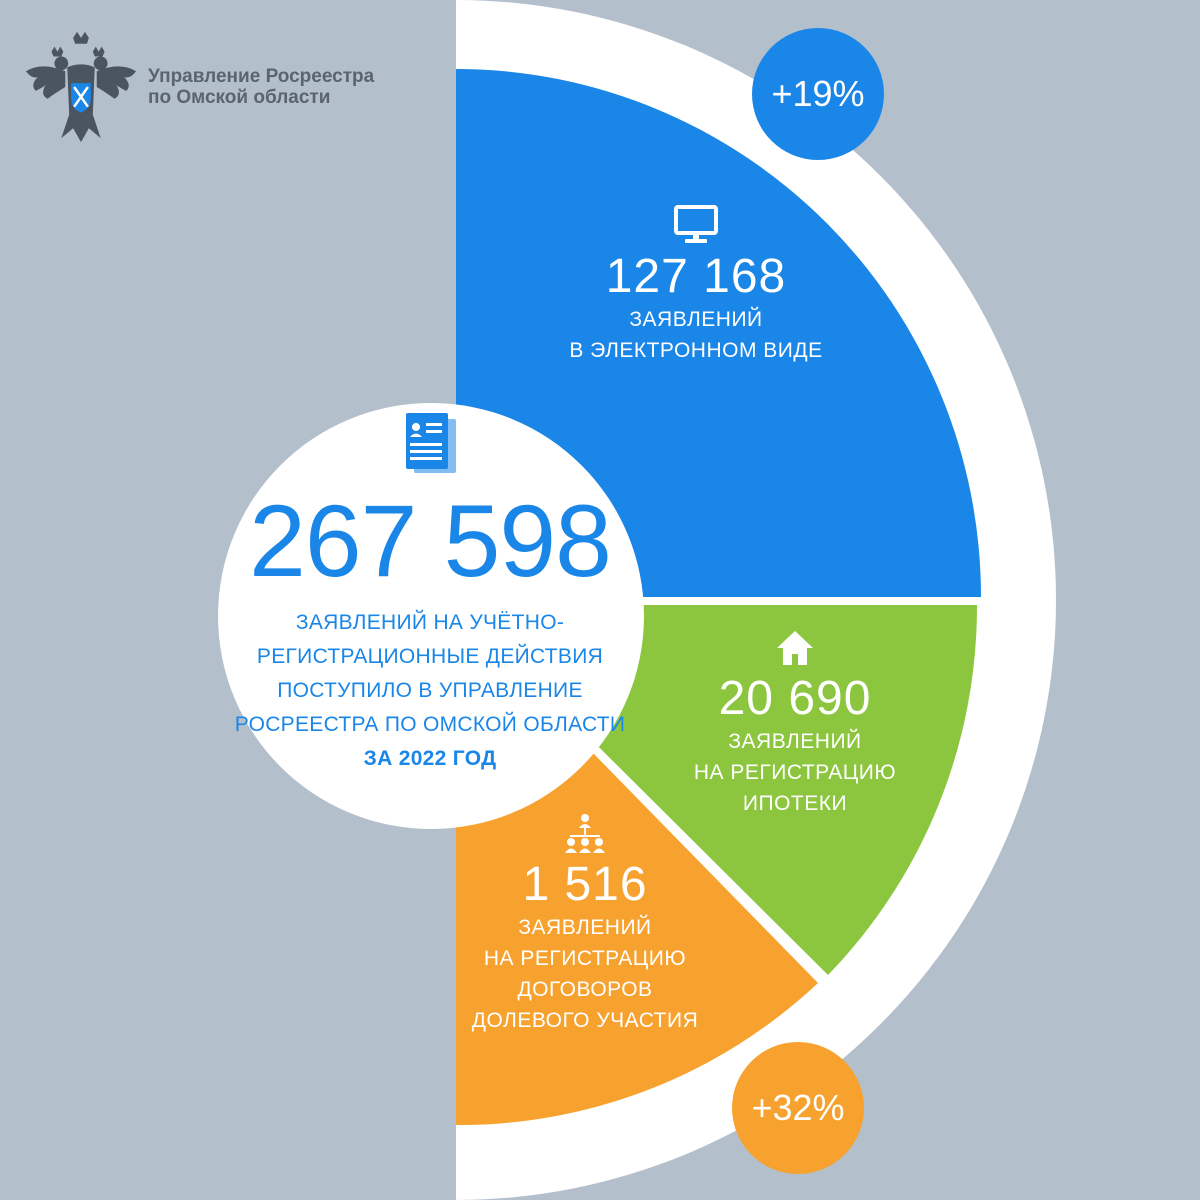 The width and height of the screenshot is (1200, 1200). What do you see at coordinates (696, 276) in the screenshot?
I see `electronic-applications-value: 127 168` at bounding box center [696, 276].